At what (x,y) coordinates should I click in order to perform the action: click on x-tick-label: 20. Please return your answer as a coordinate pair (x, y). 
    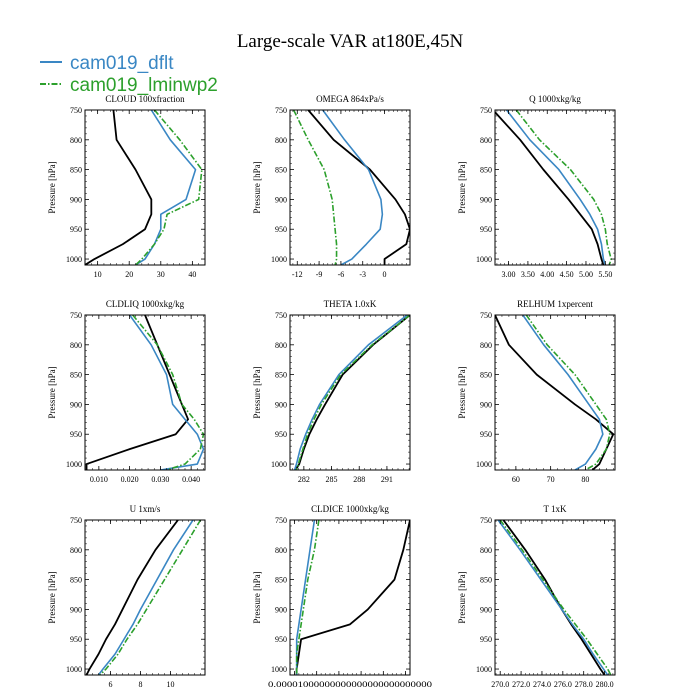
    Looking at the image, I should click on (129, 274).